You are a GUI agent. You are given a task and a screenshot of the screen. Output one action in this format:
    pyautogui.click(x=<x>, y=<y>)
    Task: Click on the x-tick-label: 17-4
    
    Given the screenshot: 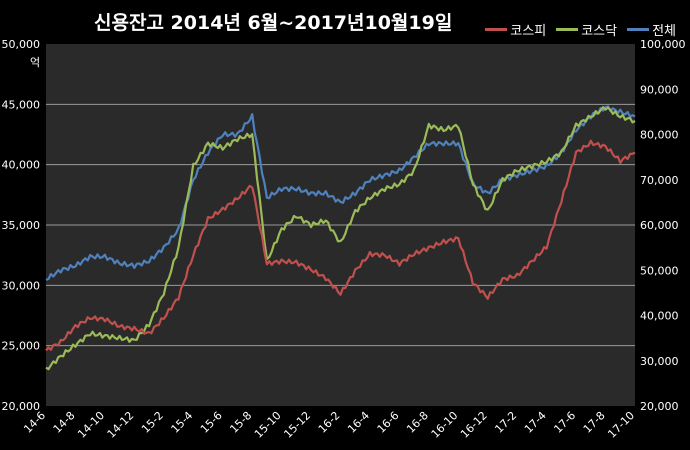 What is the action you would take?
    pyautogui.click(x=535, y=422)
    